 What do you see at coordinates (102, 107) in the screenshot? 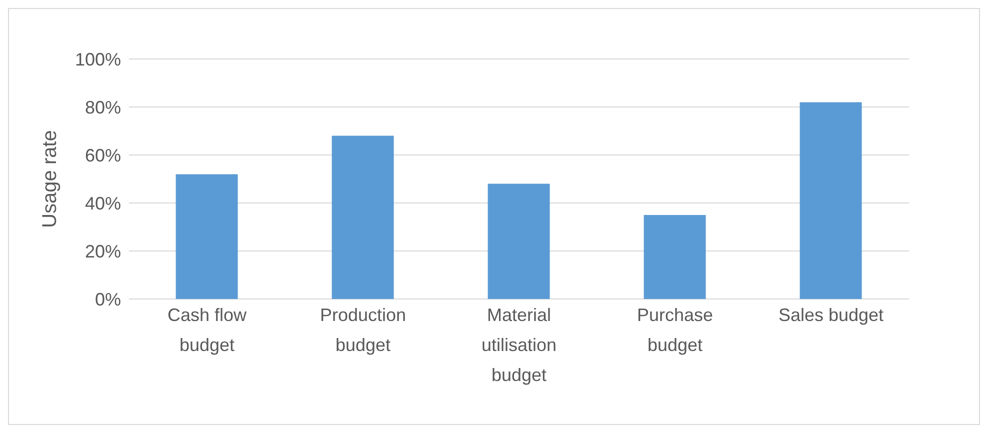
I see `y-tick-label: 80%` at bounding box center [102, 107].